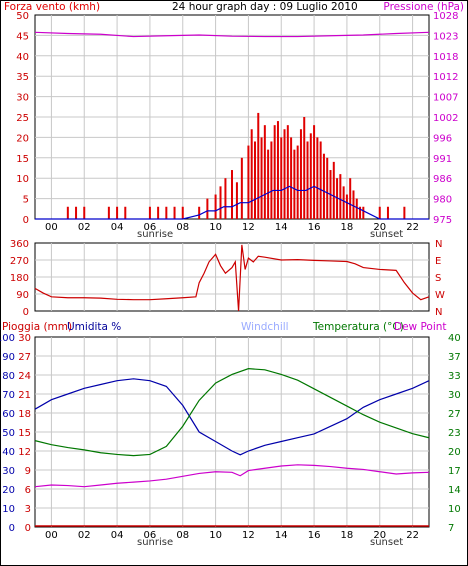 This screenshot has width=468, height=566. I want to click on humidity-tick: 60, so click(8, 414).